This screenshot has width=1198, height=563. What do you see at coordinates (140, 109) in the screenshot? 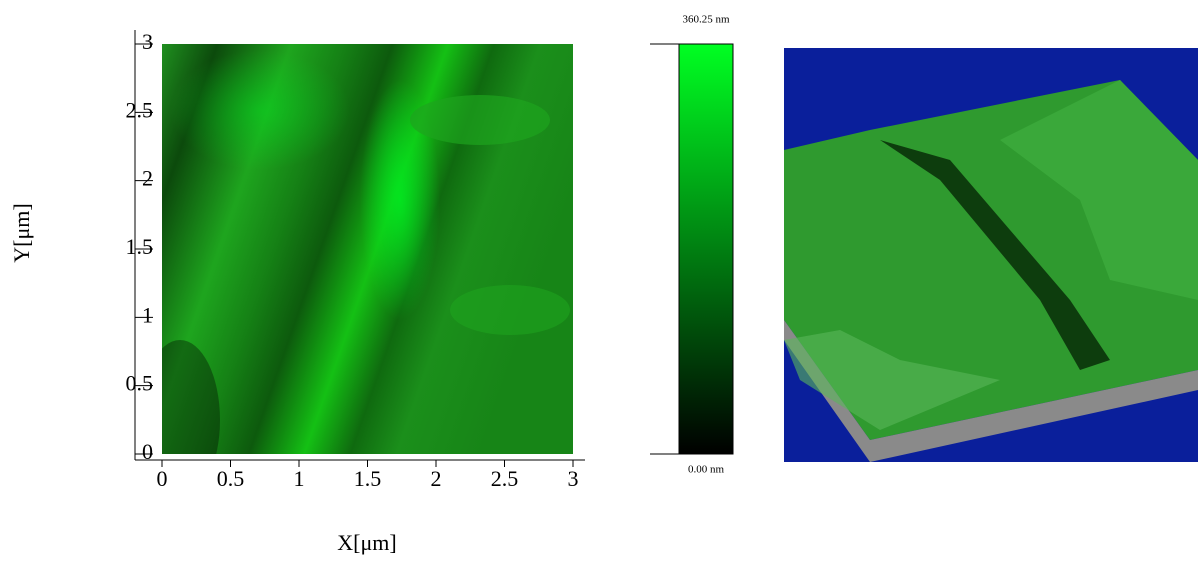
I see `y-tick-label: 2.5` at bounding box center [140, 109].